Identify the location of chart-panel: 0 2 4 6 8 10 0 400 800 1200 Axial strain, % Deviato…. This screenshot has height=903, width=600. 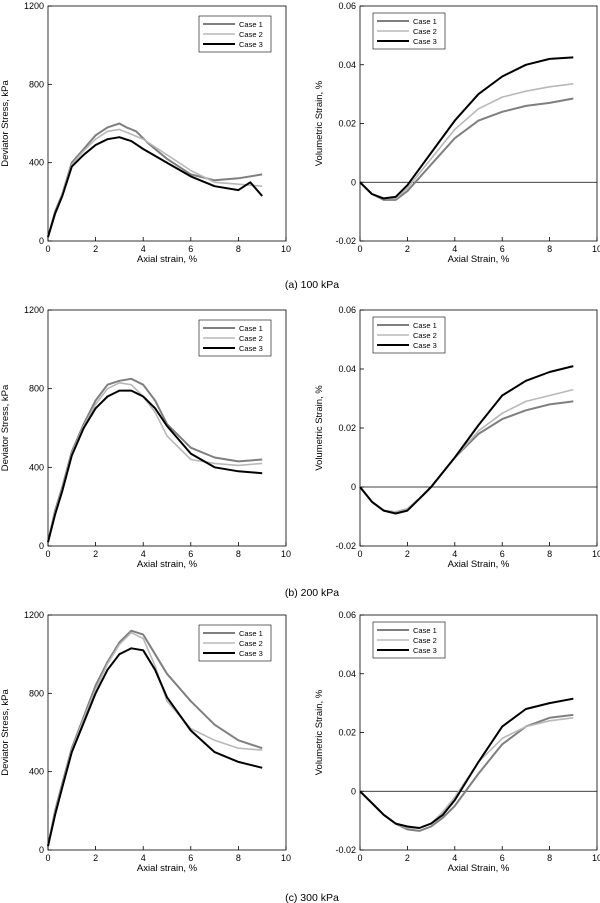
(145, 133).